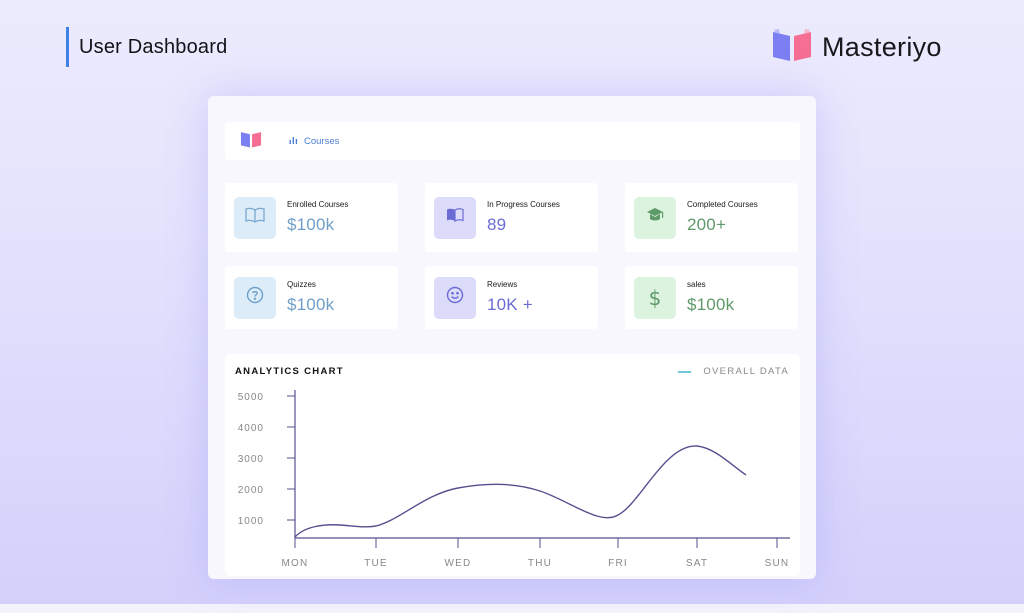  Describe the element at coordinates (707, 224) in the screenshot. I see `stat-value: 200+` at that location.